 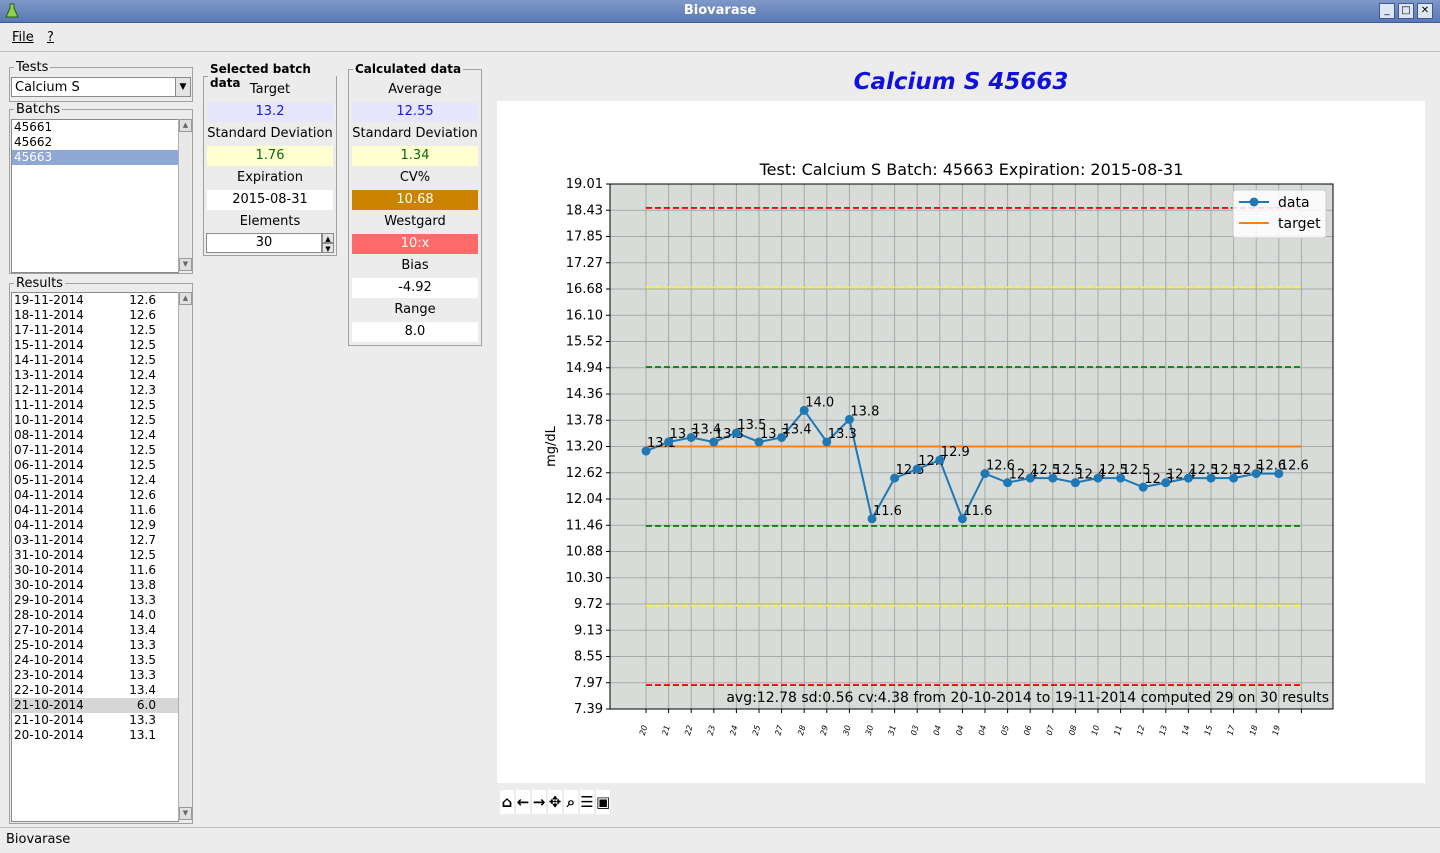 What do you see at coordinates (23, 37) in the screenshot?
I see `menu-file: File` at bounding box center [23, 37].